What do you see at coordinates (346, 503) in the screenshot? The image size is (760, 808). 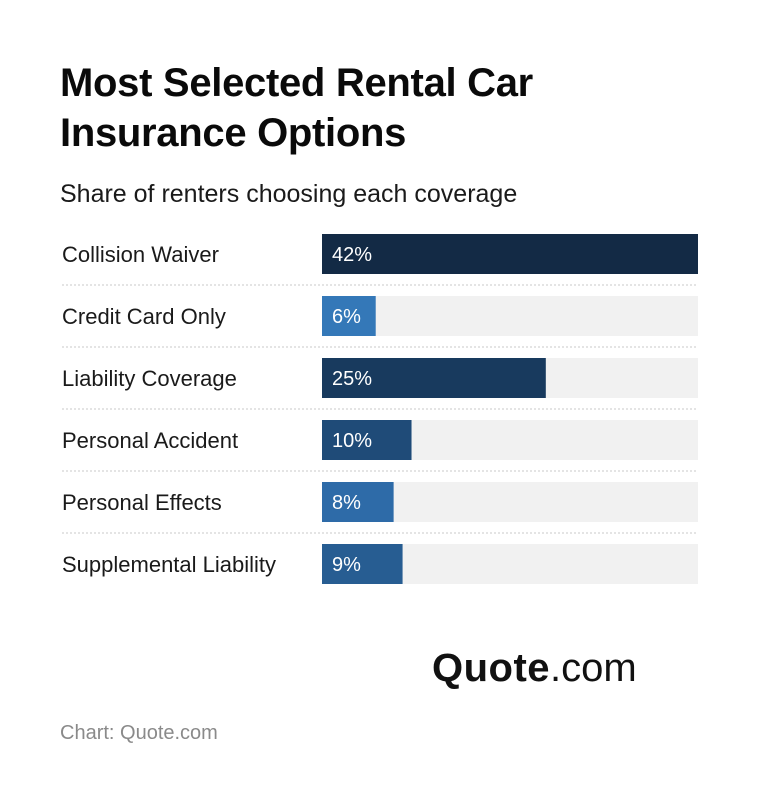 I see `value-label: 8%` at bounding box center [346, 503].